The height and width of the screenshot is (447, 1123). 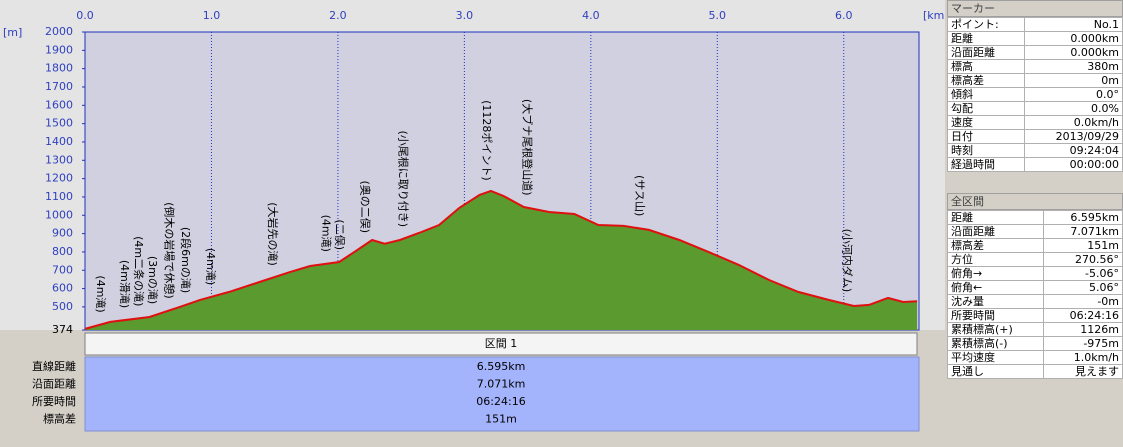 What do you see at coordinates (500, 401) in the screenshot?
I see `summary-value: 06:24:16` at bounding box center [500, 401].